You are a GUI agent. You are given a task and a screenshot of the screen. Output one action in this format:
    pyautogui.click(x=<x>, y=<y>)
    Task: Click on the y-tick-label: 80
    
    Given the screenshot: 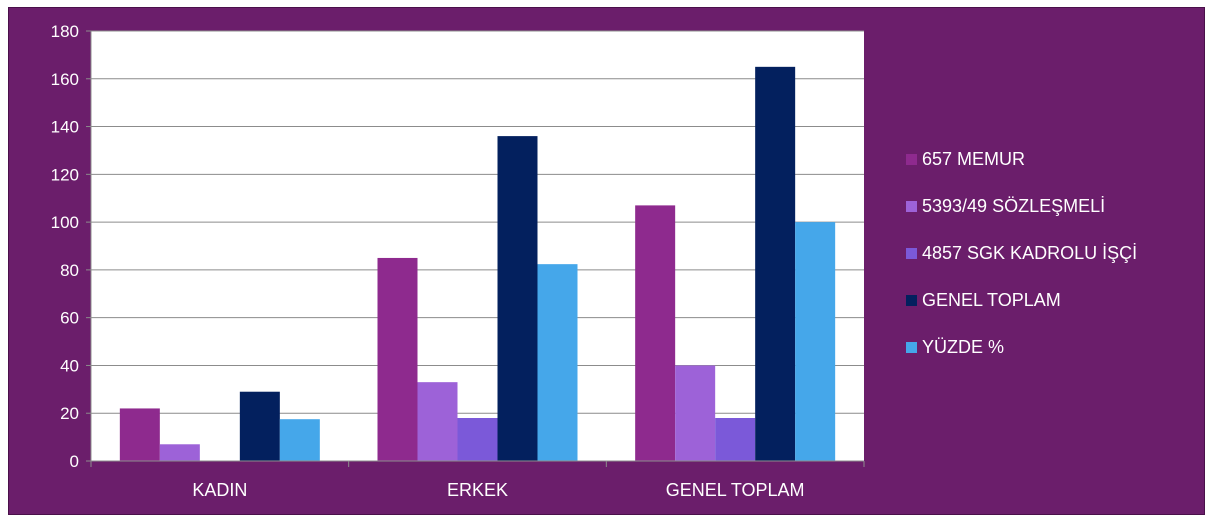 What is the action you would take?
    pyautogui.click(x=69, y=270)
    